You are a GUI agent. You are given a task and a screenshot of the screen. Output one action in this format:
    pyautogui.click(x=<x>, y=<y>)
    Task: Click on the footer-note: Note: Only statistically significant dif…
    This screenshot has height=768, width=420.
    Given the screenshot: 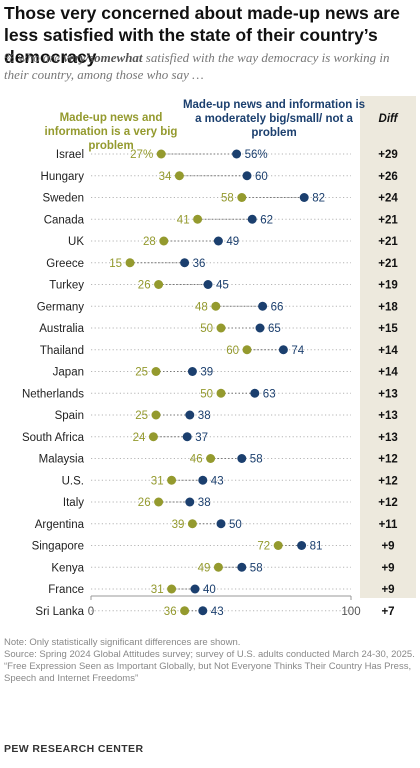 What is the action you would take?
    pyautogui.click(x=122, y=642)
    